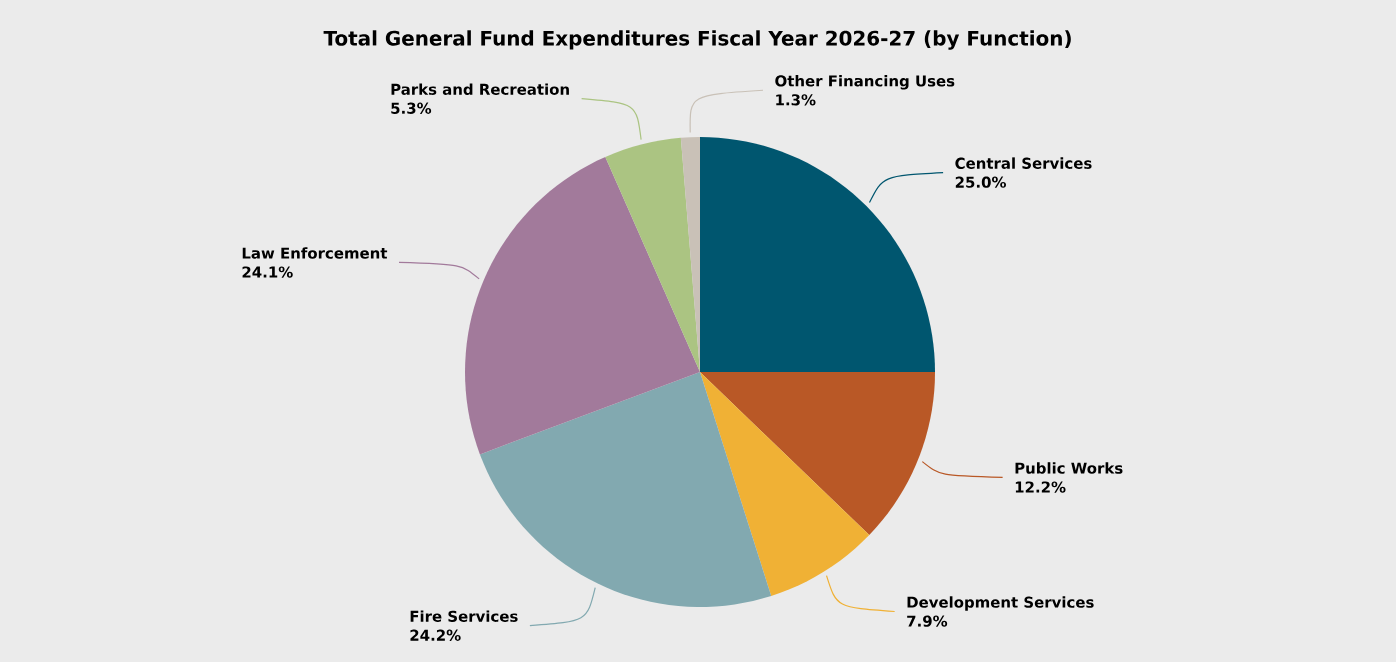 This screenshot has width=1396, height=662. What do you see at coordinates (315, 253) in the screenshot?
I see `slice-label: Law Enforcement` at bounding box center [315, 253].